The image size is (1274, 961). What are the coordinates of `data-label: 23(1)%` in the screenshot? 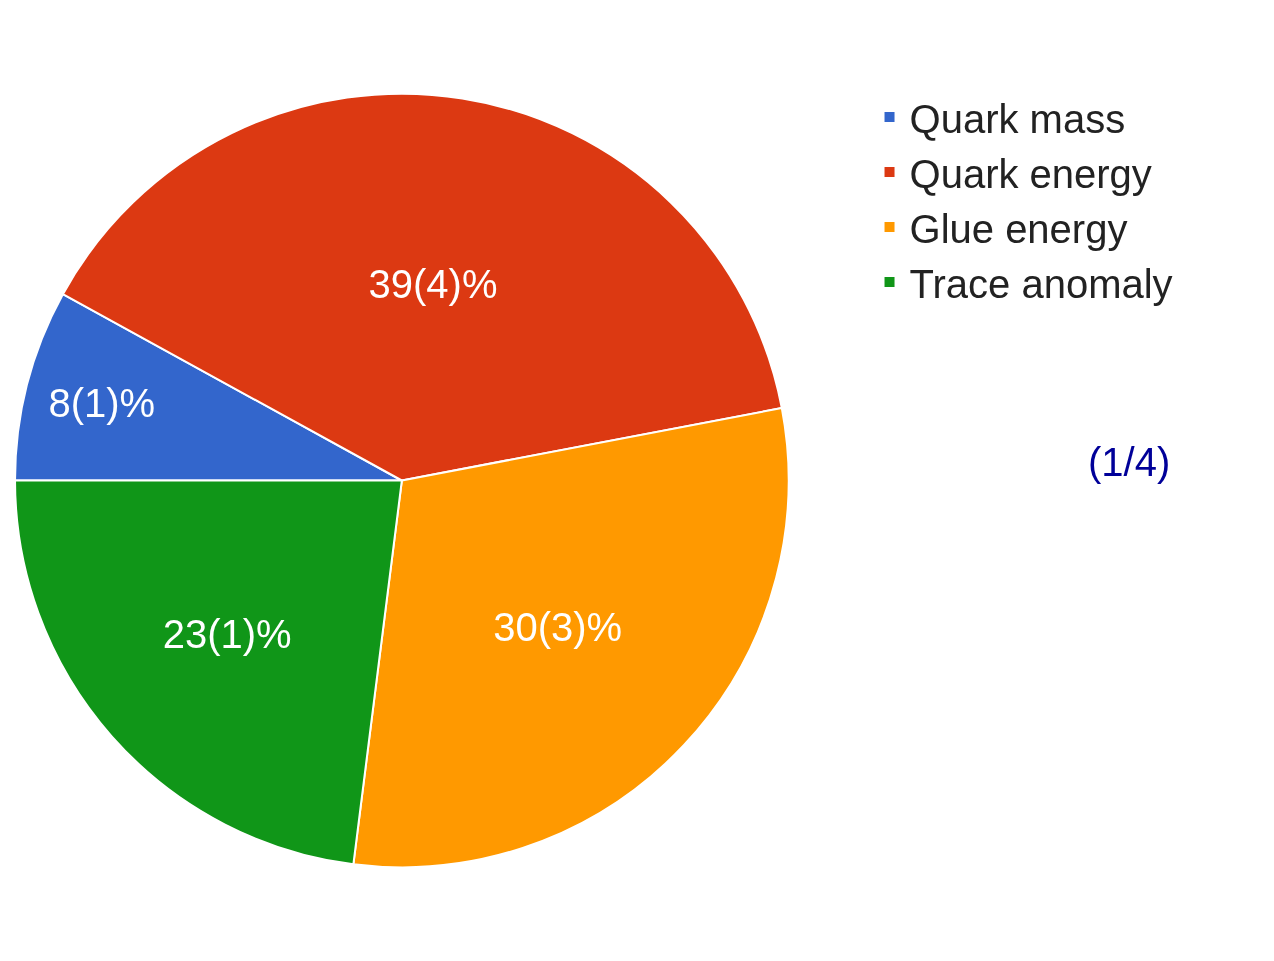 It's located at (227, 634).